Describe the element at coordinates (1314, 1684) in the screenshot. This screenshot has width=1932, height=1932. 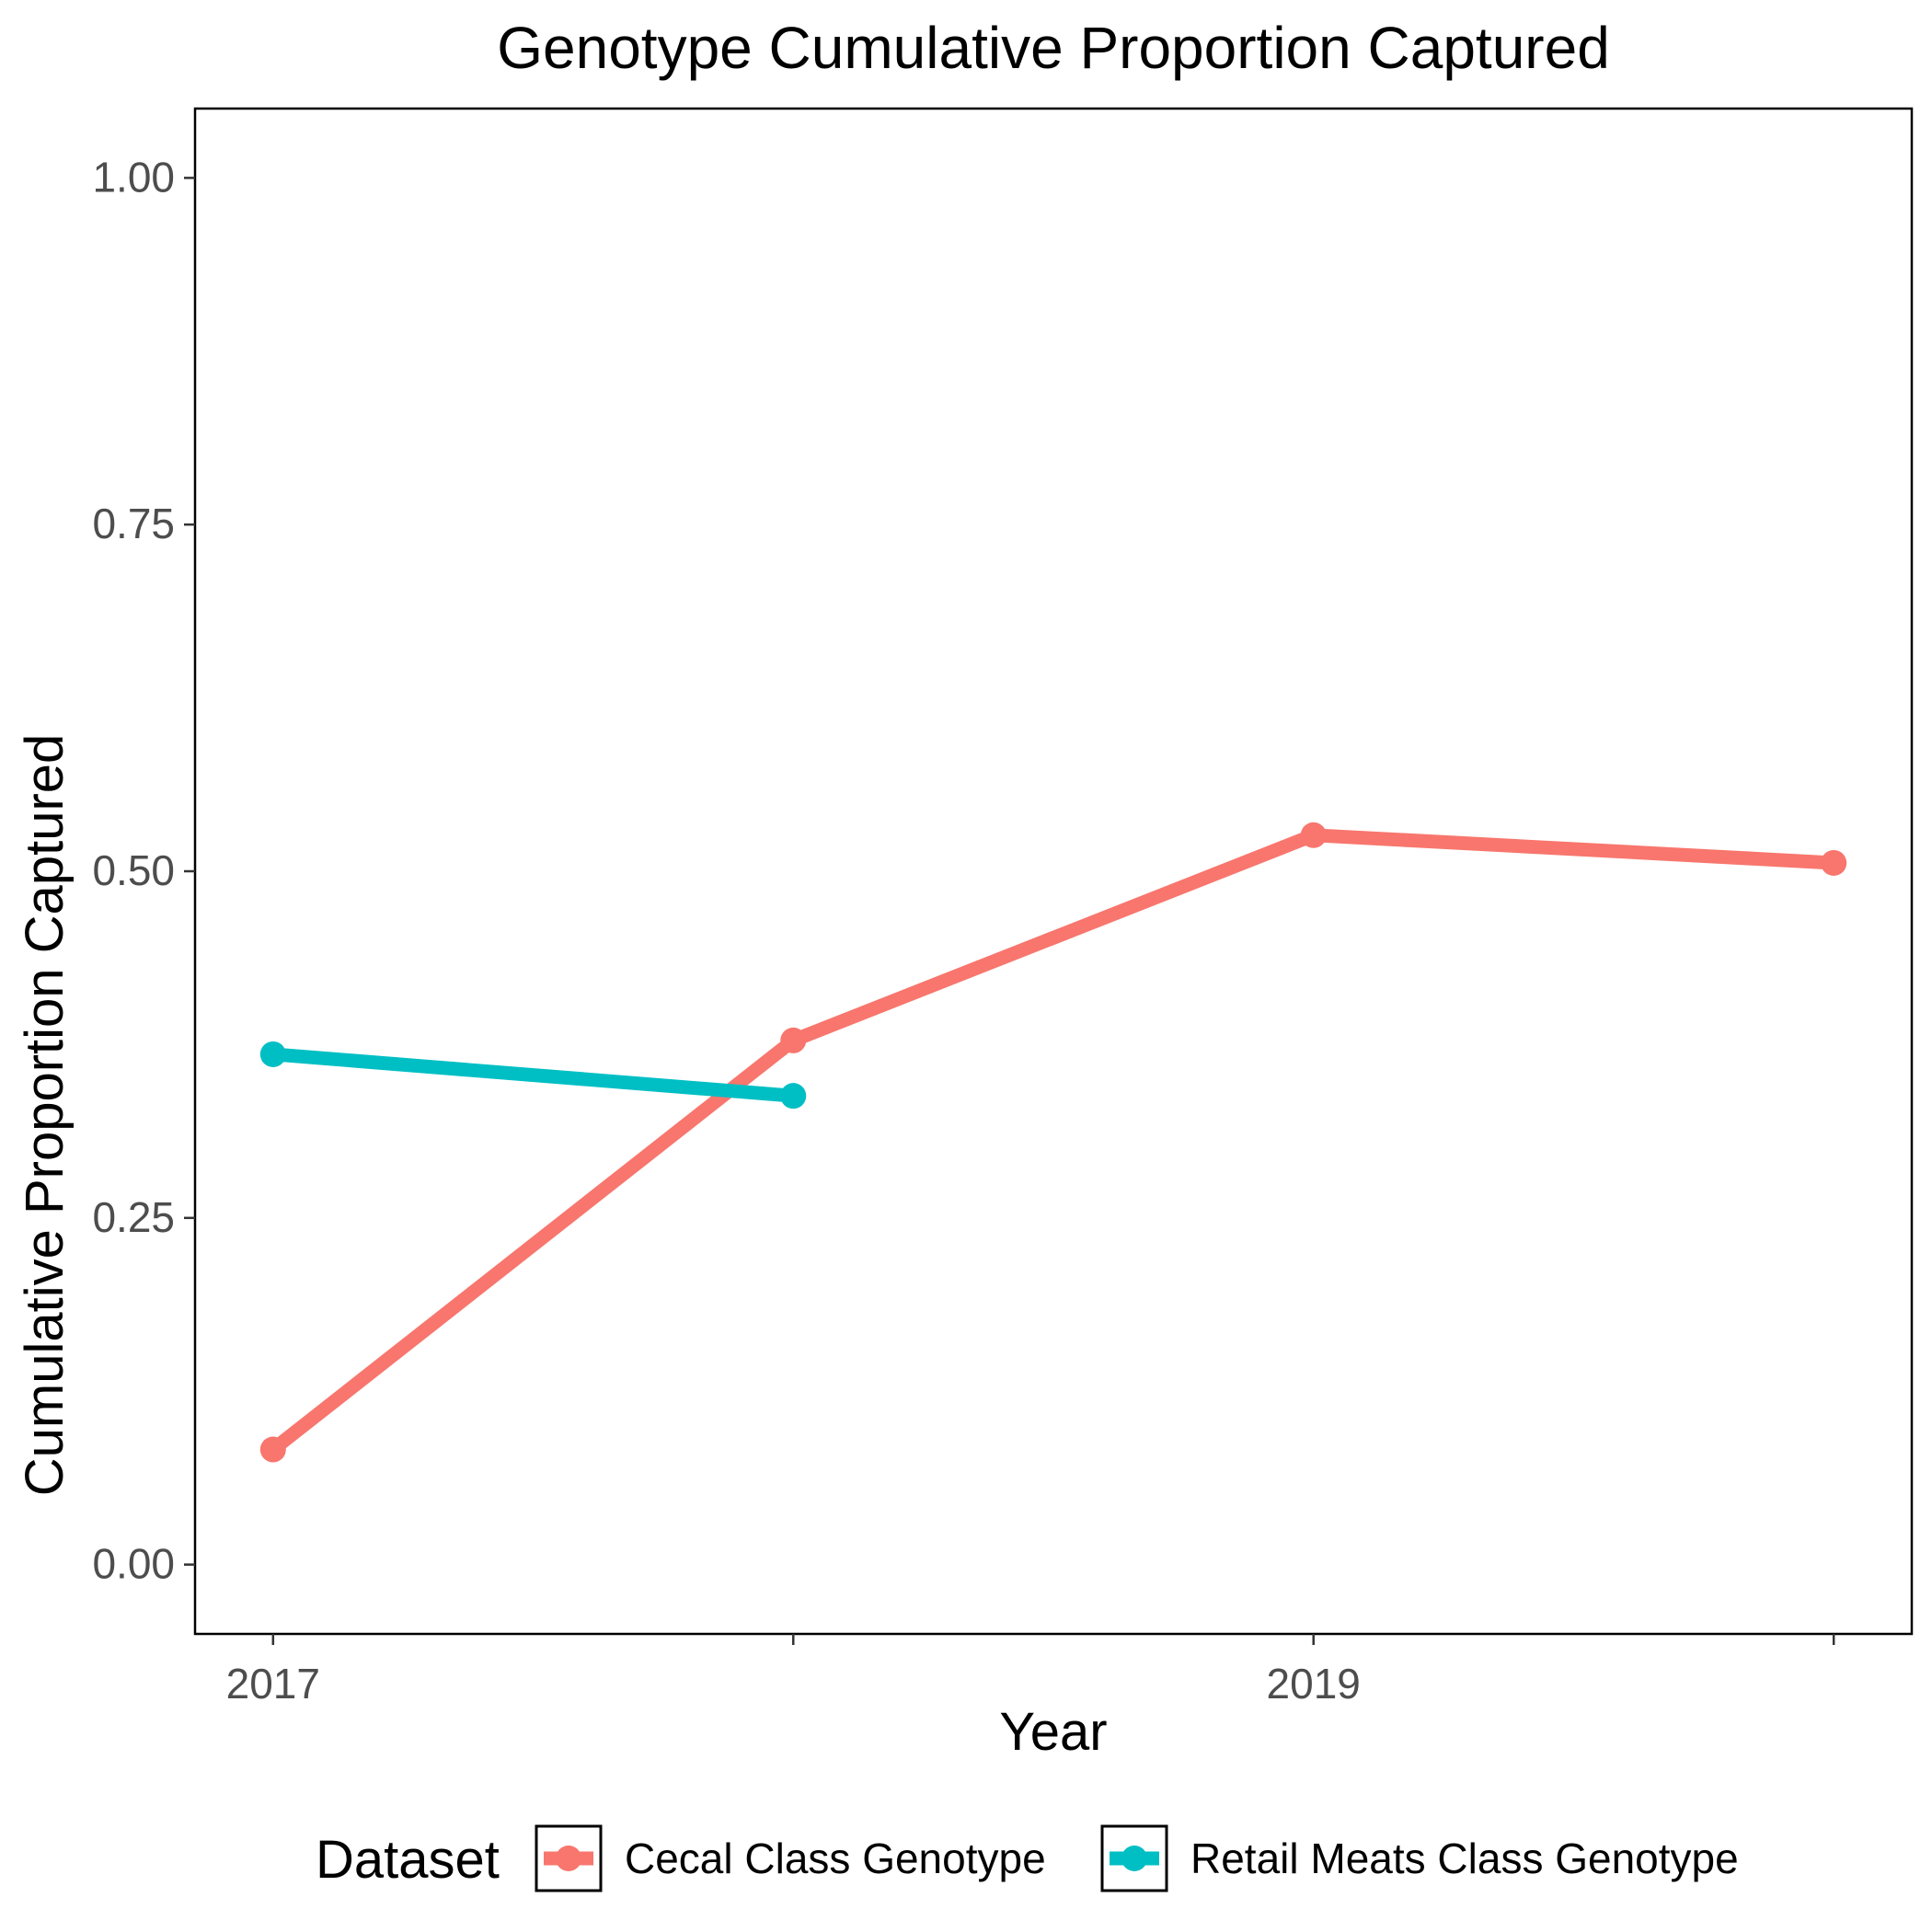
I see `x-tick-label: 2019` at that location.